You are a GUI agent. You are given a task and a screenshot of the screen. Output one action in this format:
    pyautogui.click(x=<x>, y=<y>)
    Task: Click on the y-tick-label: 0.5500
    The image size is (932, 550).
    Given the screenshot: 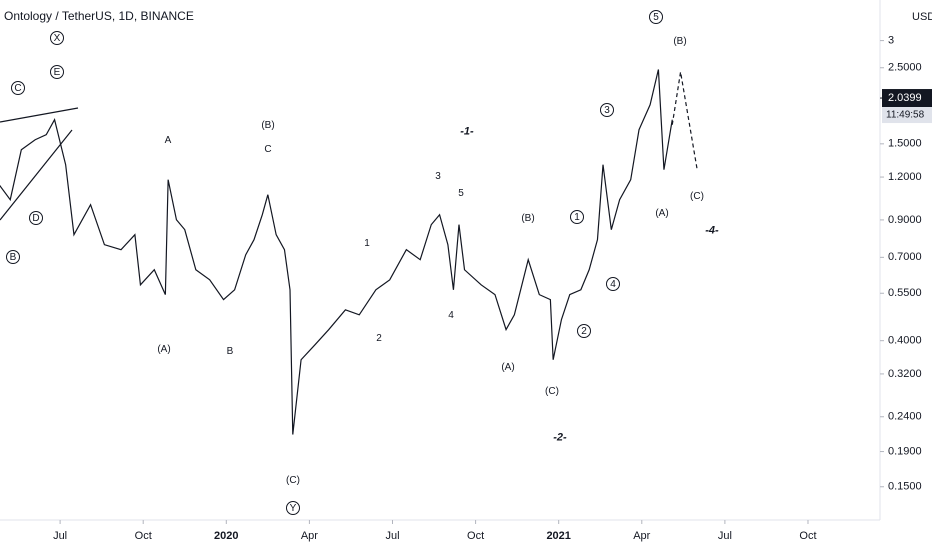 What is the action you would take?
    pyautogui.click(x=905, y=293)
    